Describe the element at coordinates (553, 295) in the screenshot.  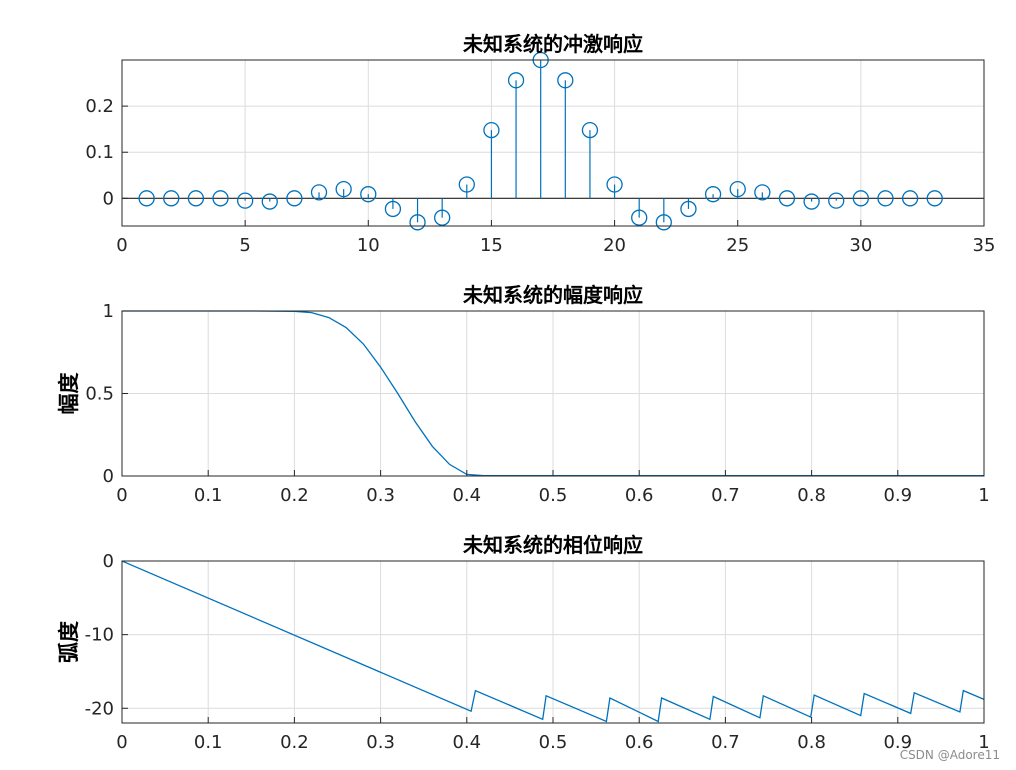
I see `subplot-title: 未知系统的幅度响应` at that location.